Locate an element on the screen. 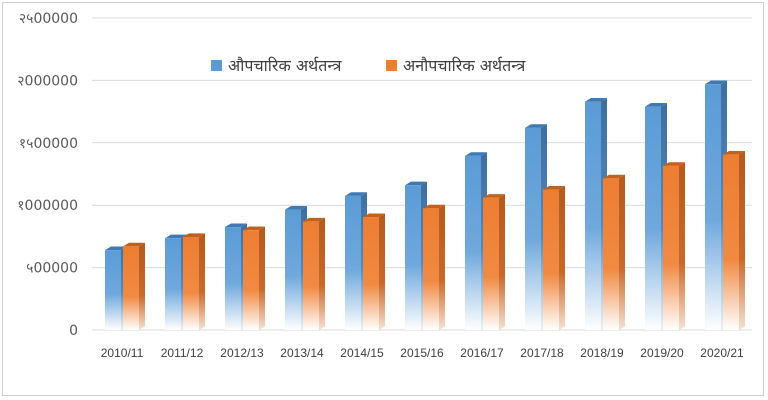 The height and width of the screenshot is (400, 768). y-tick-label: २५00000 is located at coordinates (48, 19).